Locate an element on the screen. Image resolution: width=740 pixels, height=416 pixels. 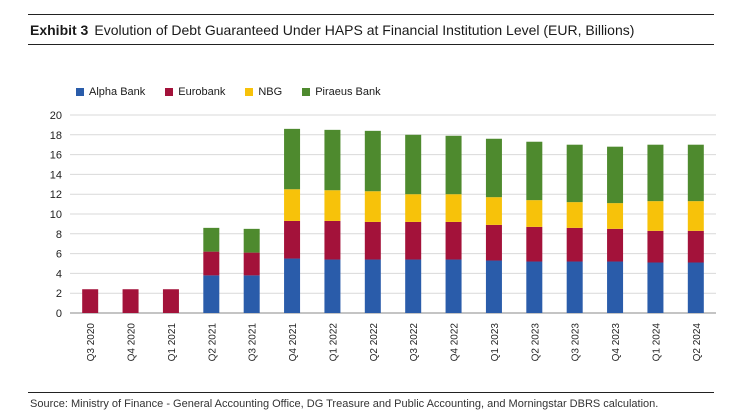
x-tick-label: Q3 2021 is located at coordinates (253, 342).